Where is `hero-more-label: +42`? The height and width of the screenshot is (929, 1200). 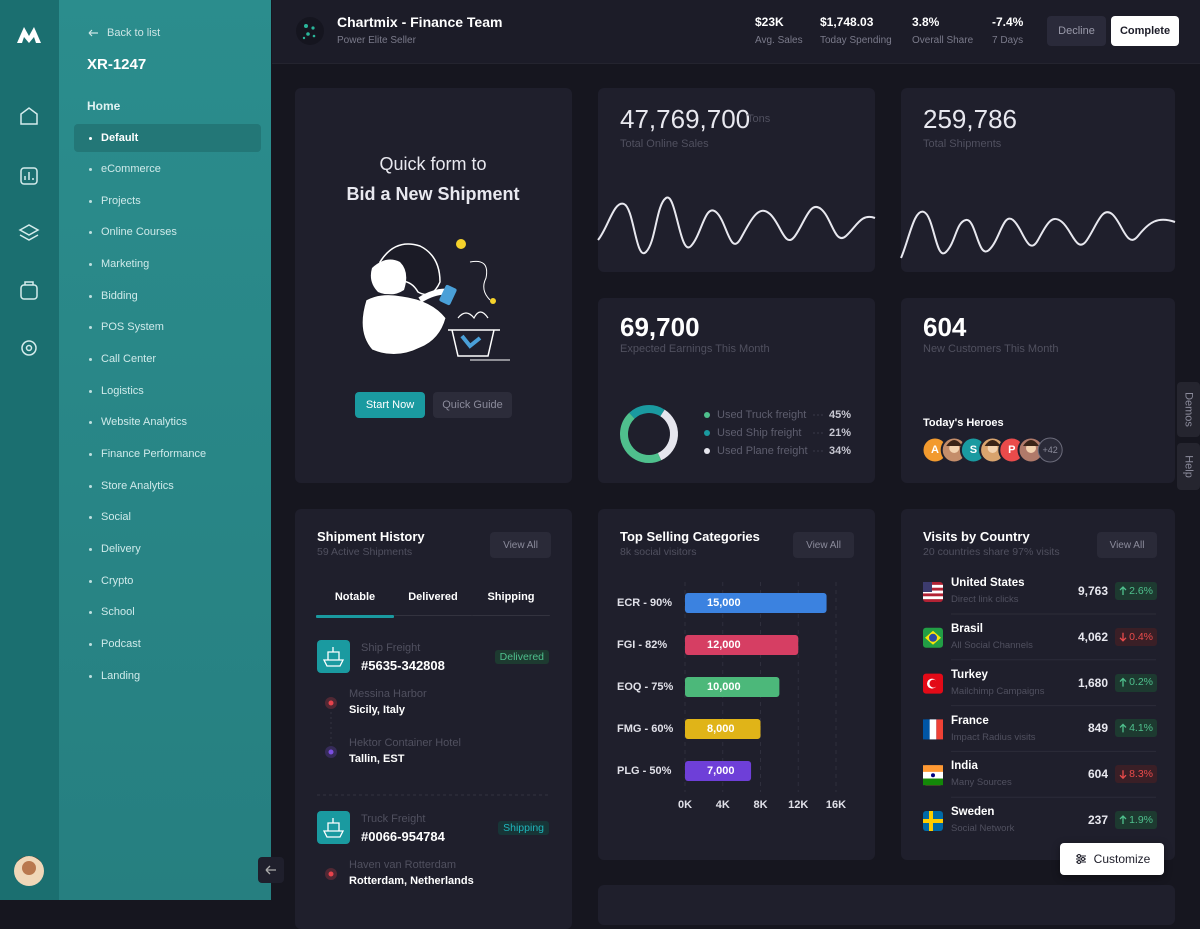
hero-more-label: +42 is located at coordinates (1050, 449).